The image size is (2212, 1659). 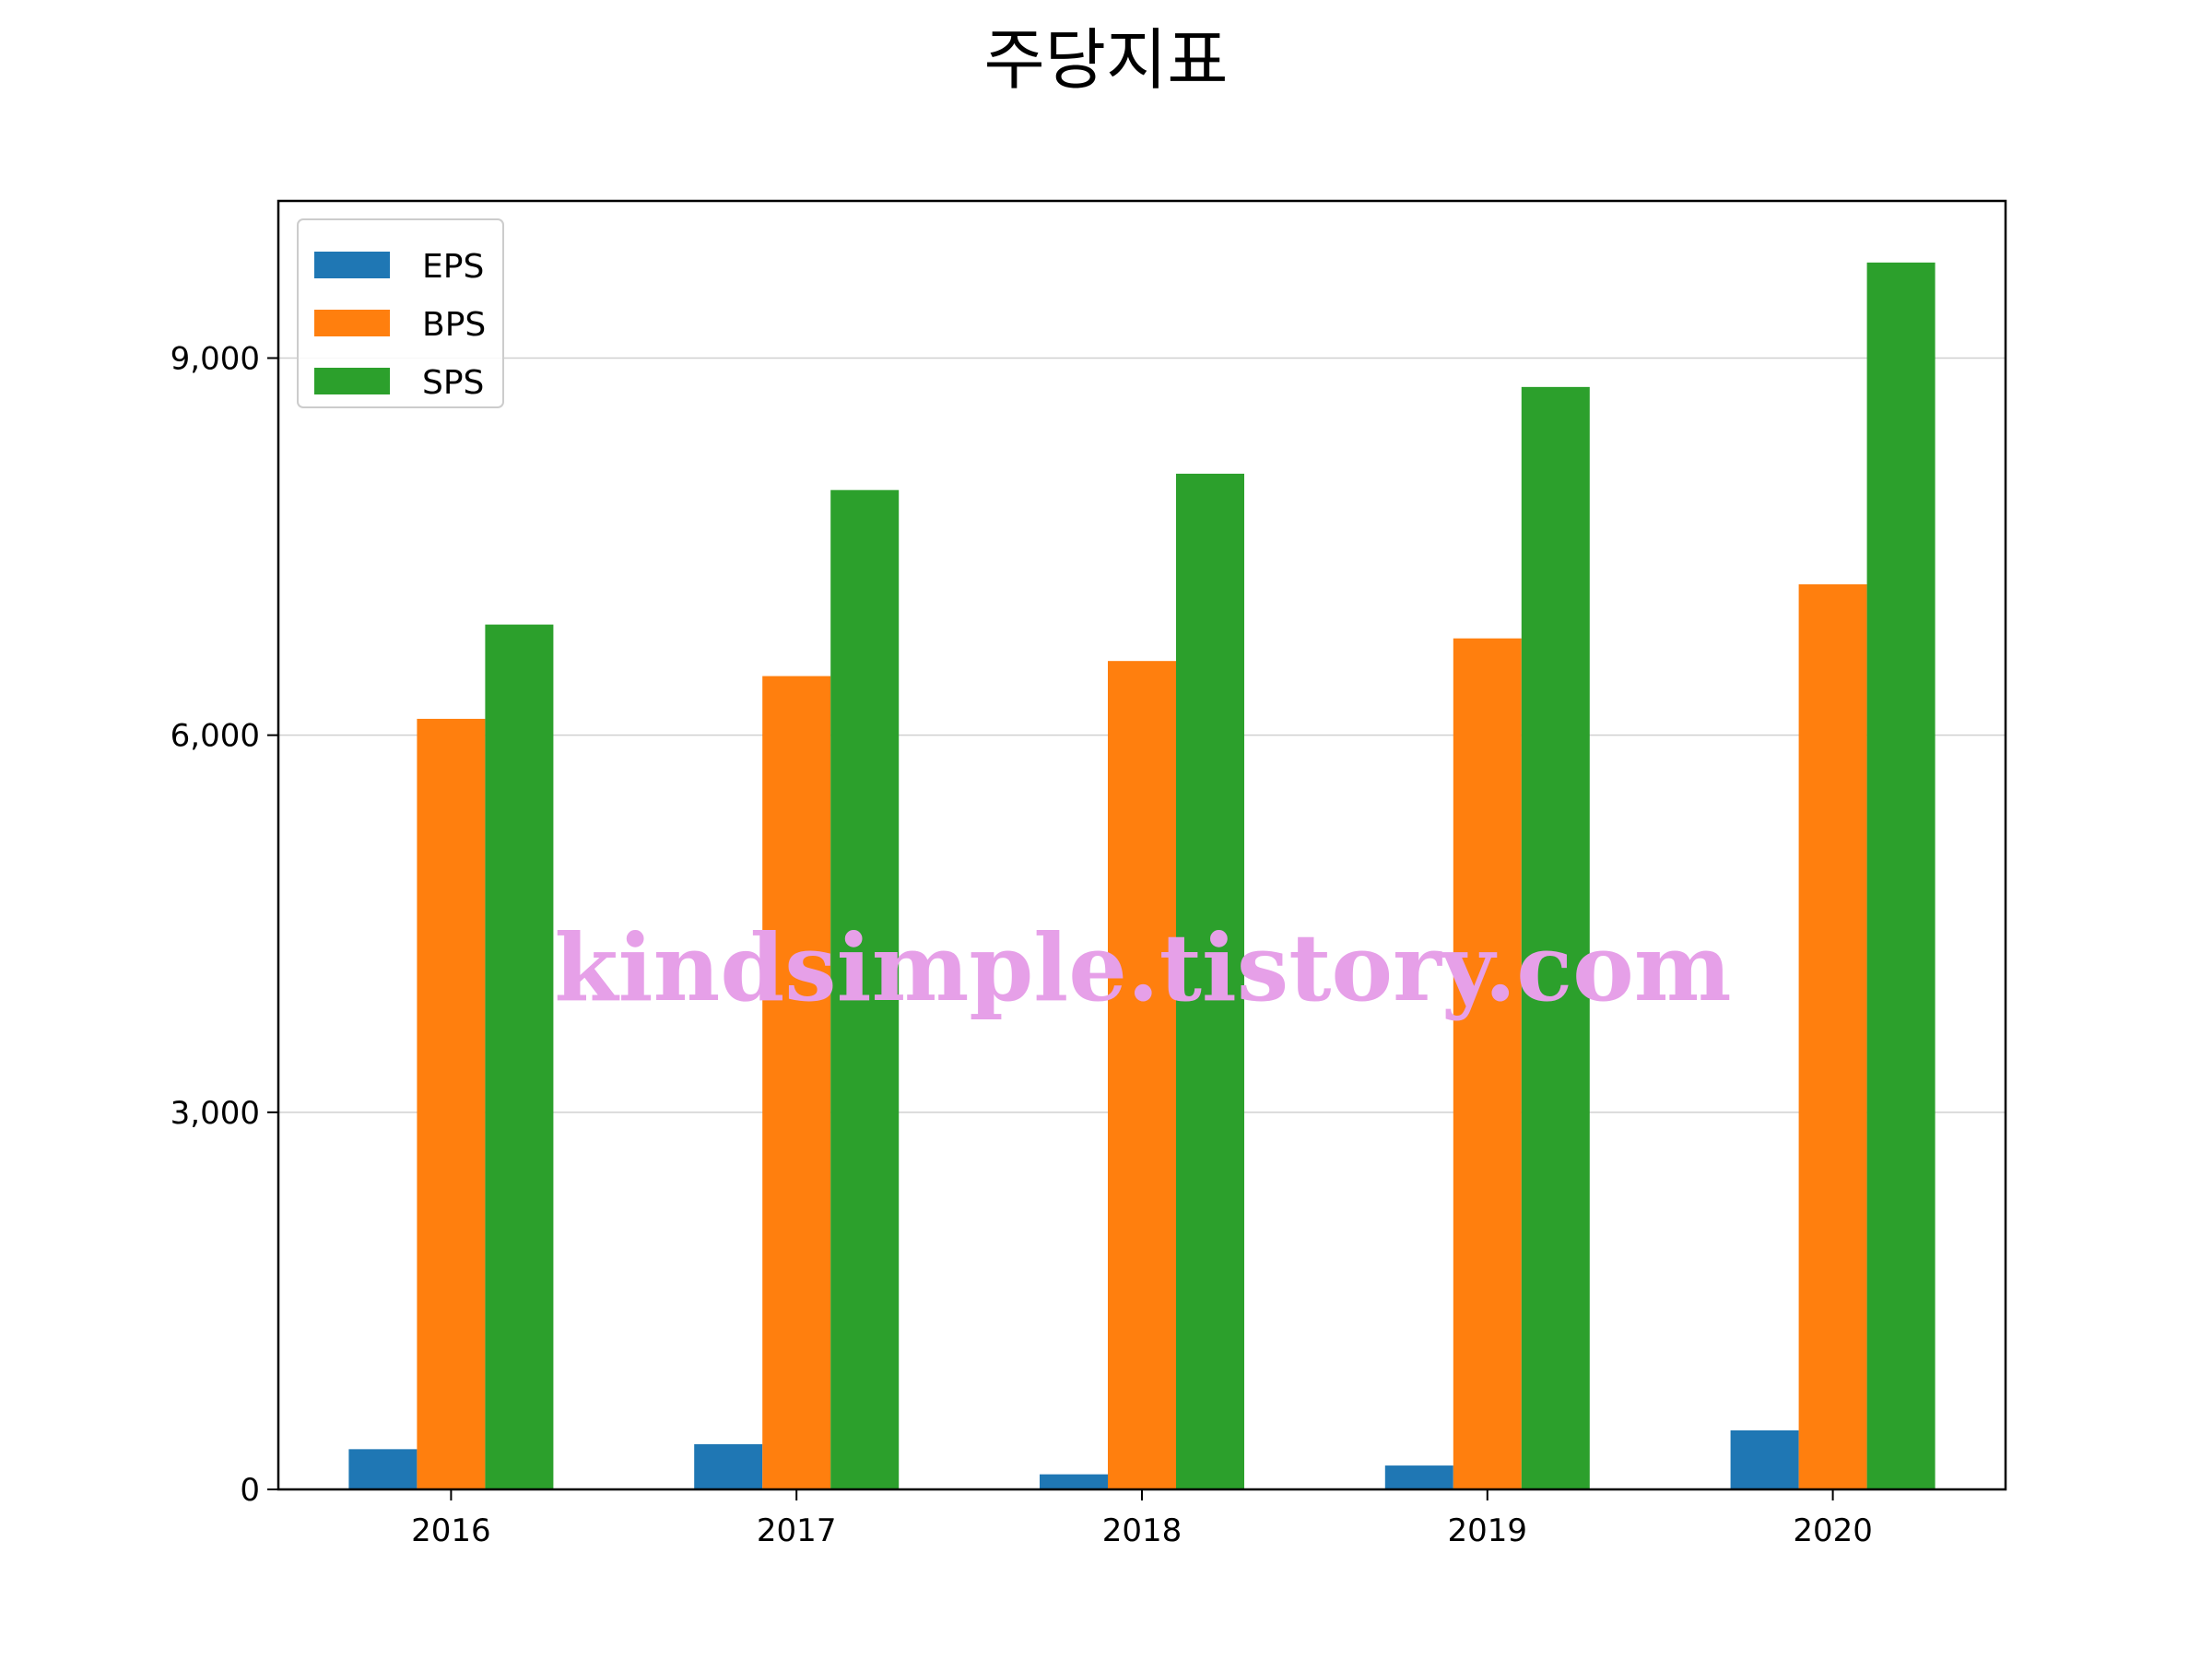 I want to click on y-tick-label: 3,000, so click(x=215, y=1113).